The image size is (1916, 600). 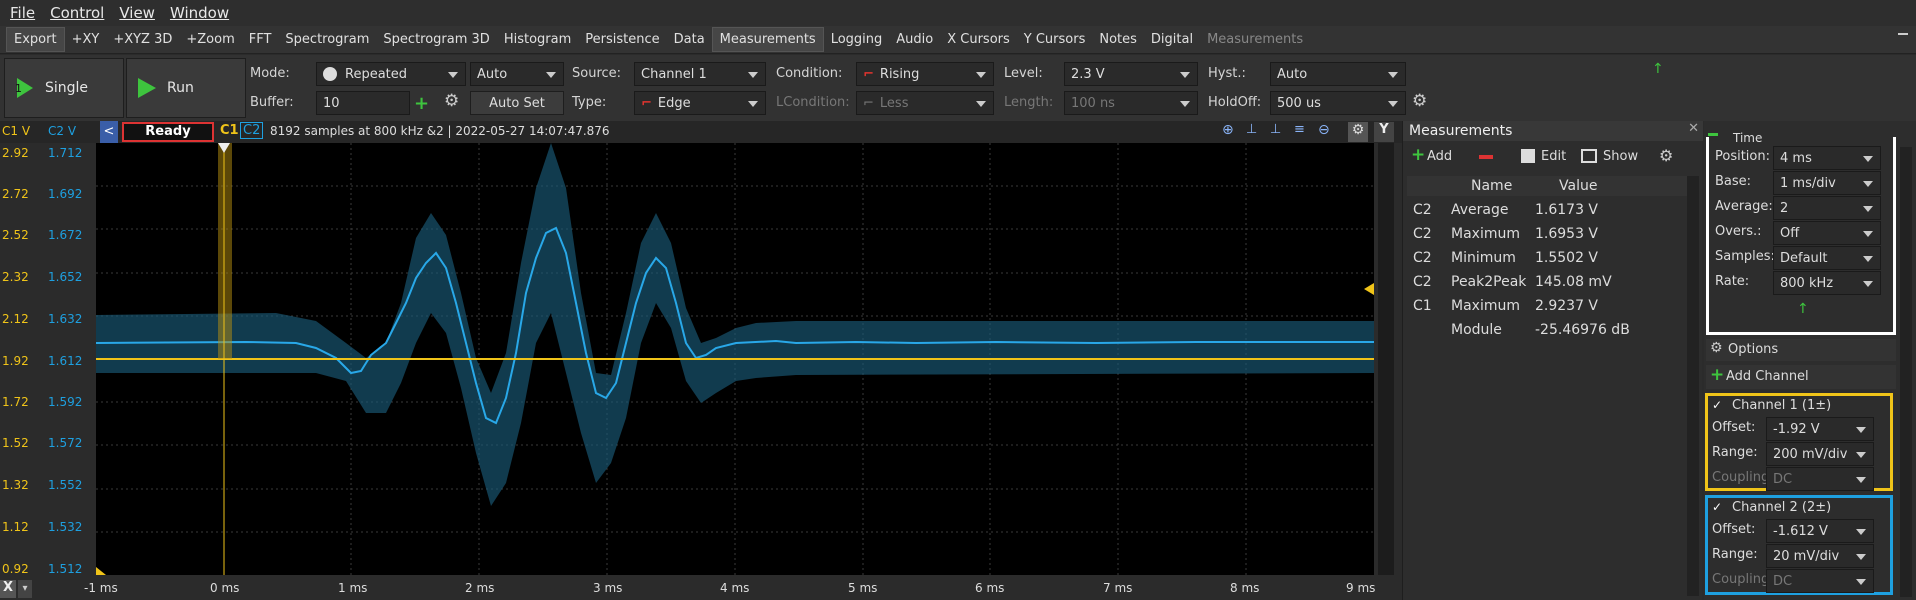 What do you see at coordinates (1621, 156) in the screenshot?
I see `show-button: Show` at bounding box center [1621, 156].